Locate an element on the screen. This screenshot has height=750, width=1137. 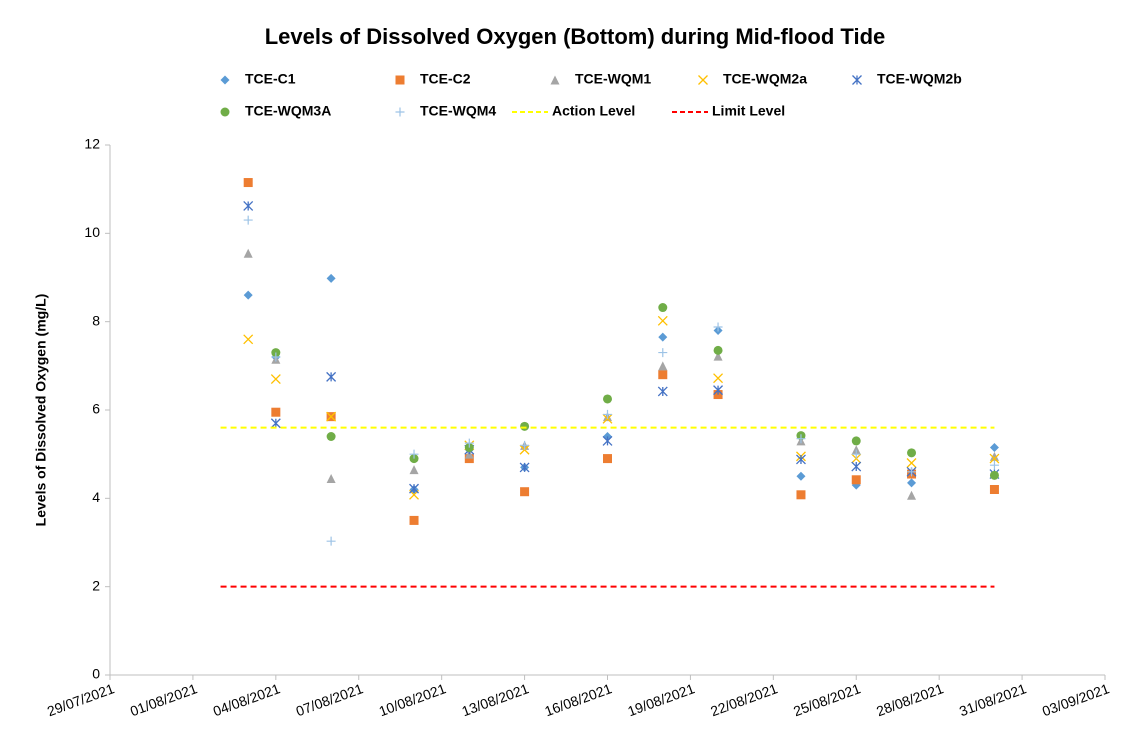
legend-label: TCE-WQM4 is located at coordinates (458, 111).